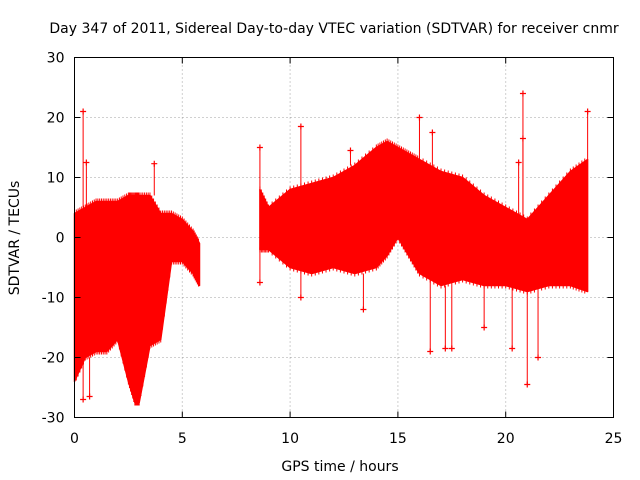  I want to click on y-tick-label: -10, so click(53, 299).